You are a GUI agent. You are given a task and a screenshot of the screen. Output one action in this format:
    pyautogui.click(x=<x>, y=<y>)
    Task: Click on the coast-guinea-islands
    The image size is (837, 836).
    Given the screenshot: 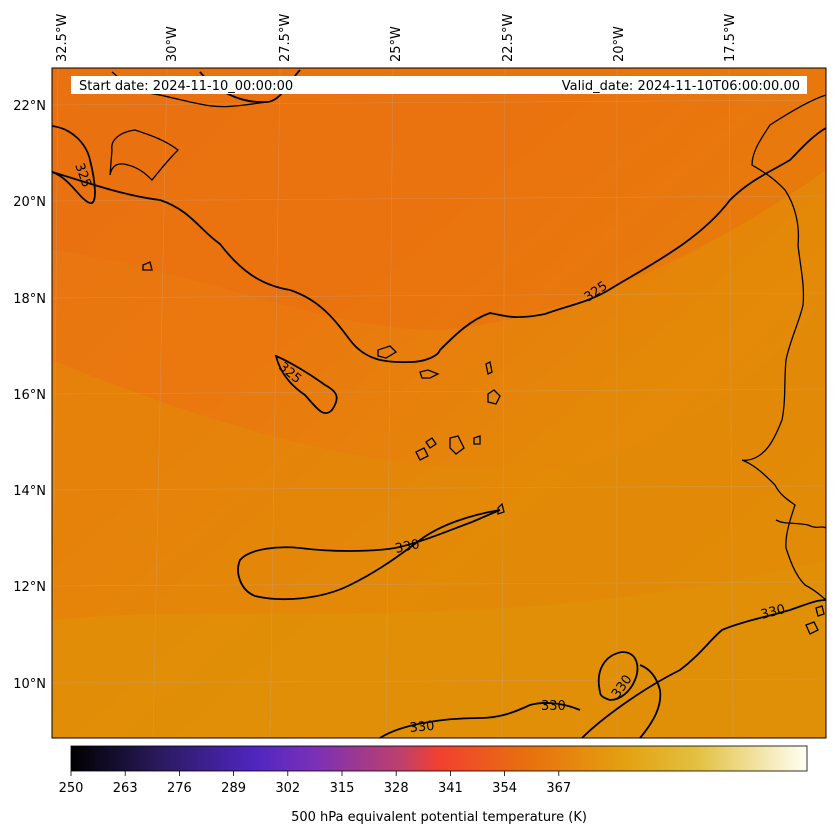 What is the action you would take?
    pyautogui.click(x=815, y=620)
    